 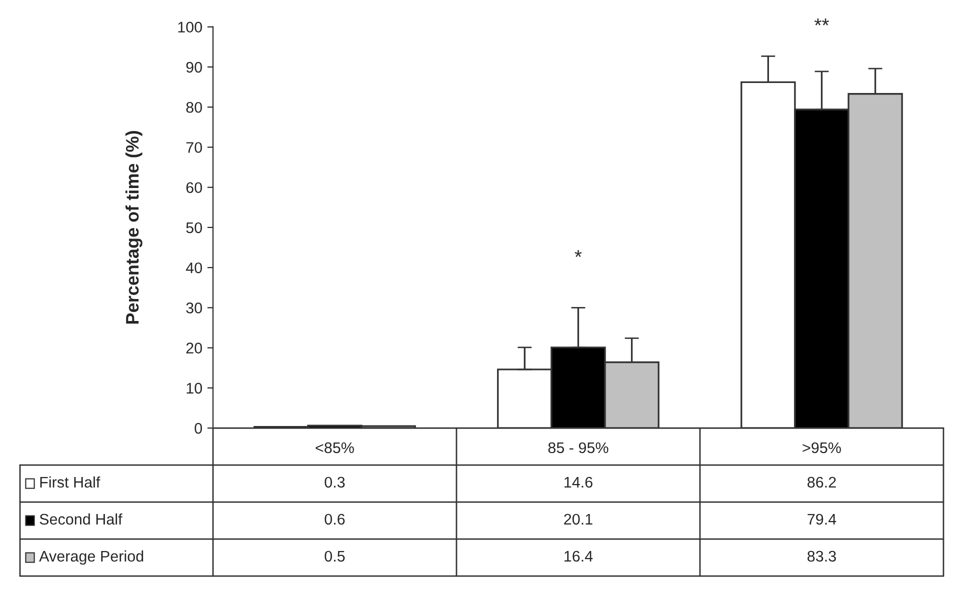 What do you see at coordinates (194, 188) in the screenshot?
I see `y-tick-label: 60` at bounding box center [194, 188].